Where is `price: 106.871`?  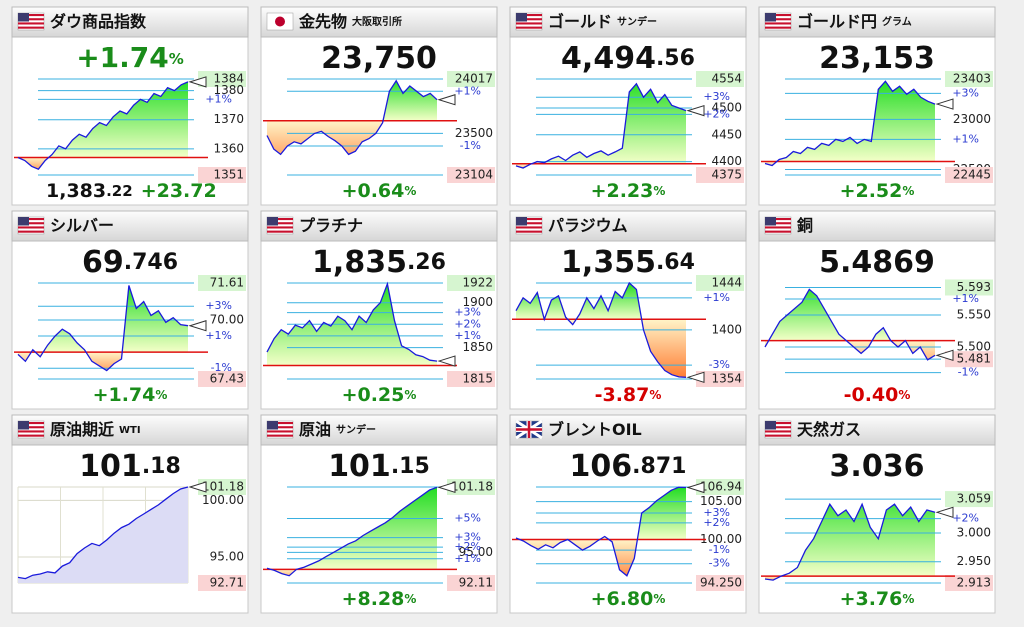 price: 106.871 is located at coordinates (628, 466).